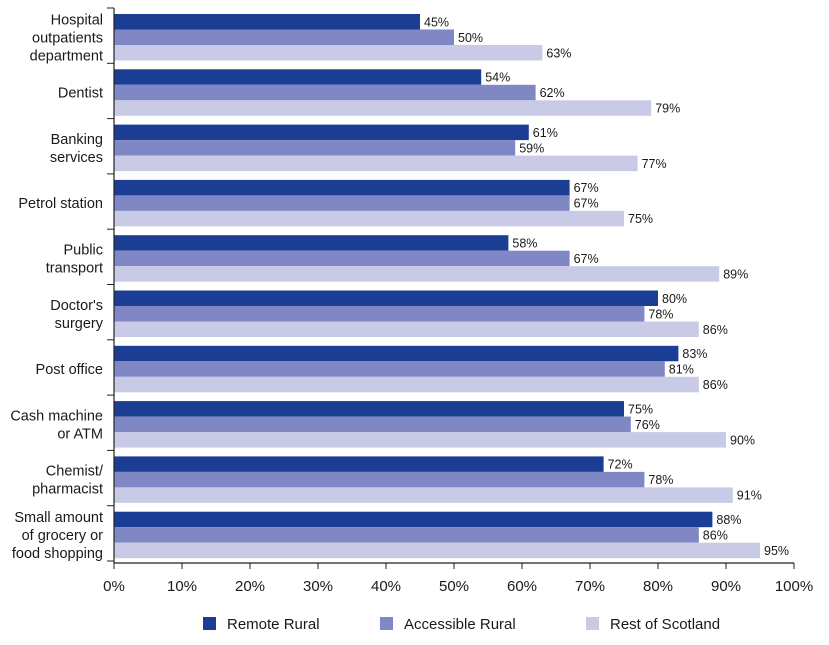 This screenshot has width=829, height=645. Describe the element at coordinates (77, 20) in the screenshot. I see `category-label-line: Hospital` at that location.